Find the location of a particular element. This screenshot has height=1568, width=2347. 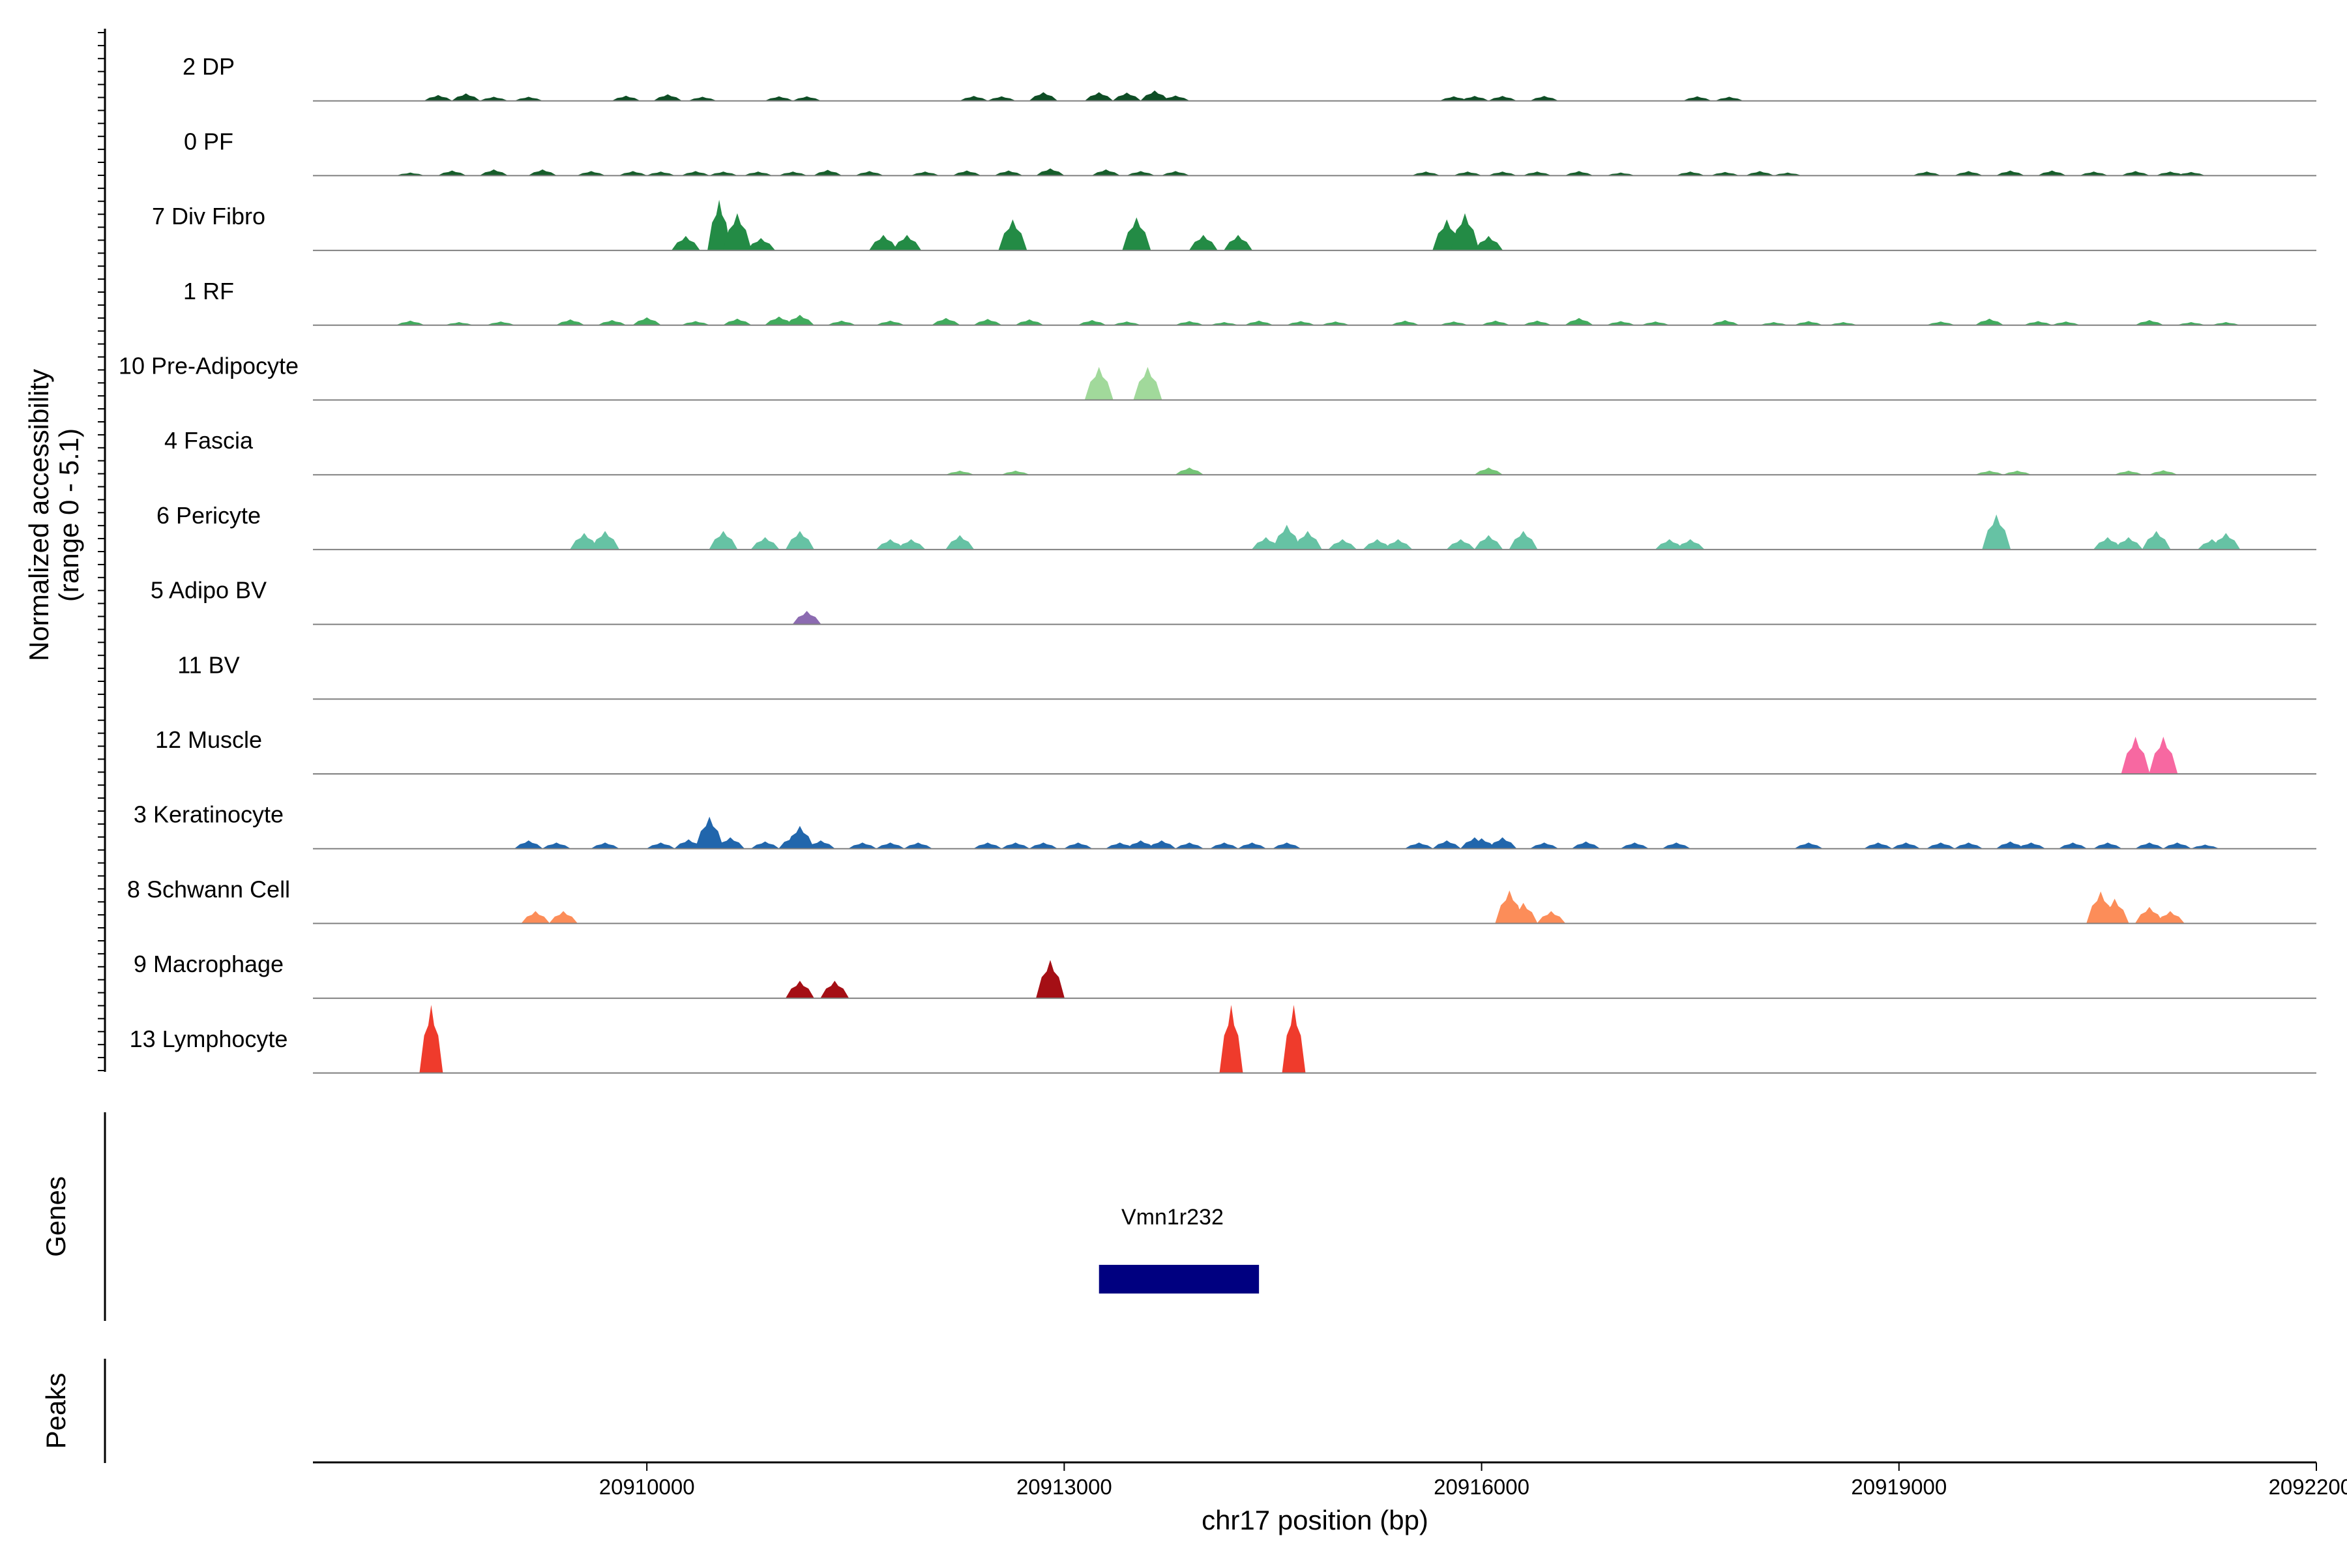

track-label: 4 Fascia is located at coordinates (209, 440).